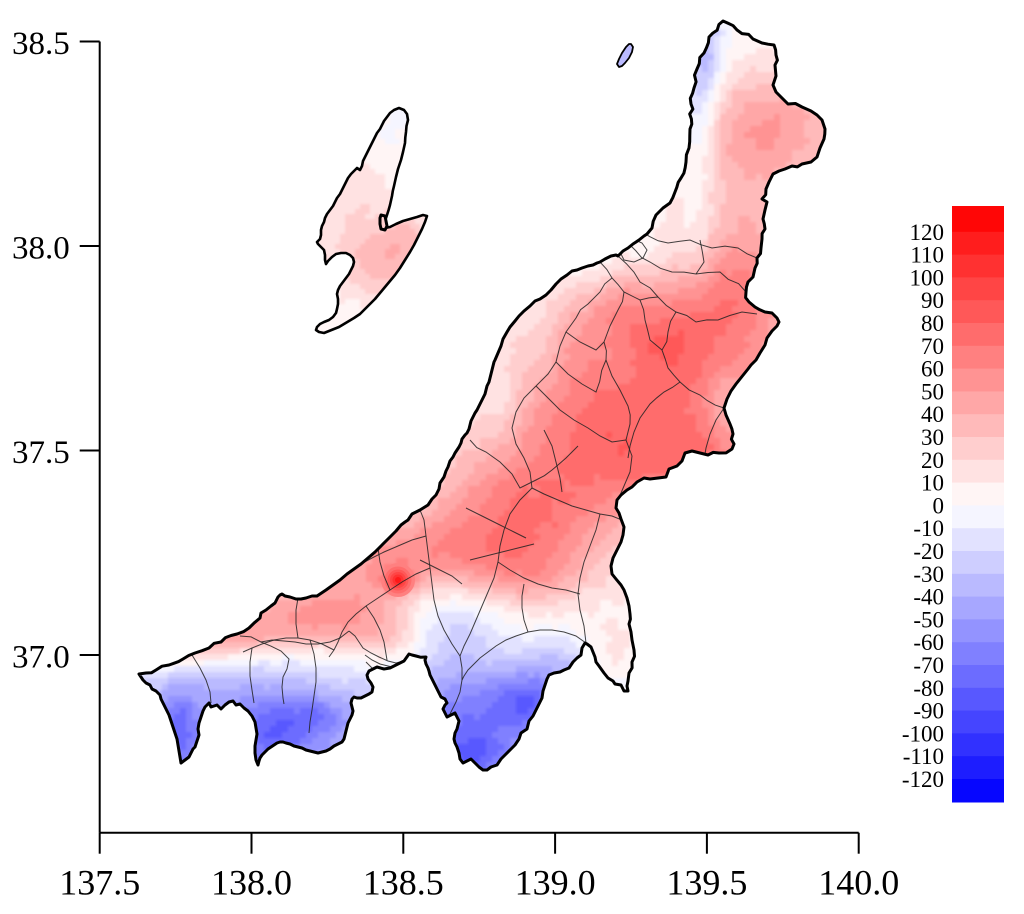 This screenshot has width=1024, height=914. Describe the element at coordinates (932, 414) in the screenshot. I see `svg-text: 40` at that location.